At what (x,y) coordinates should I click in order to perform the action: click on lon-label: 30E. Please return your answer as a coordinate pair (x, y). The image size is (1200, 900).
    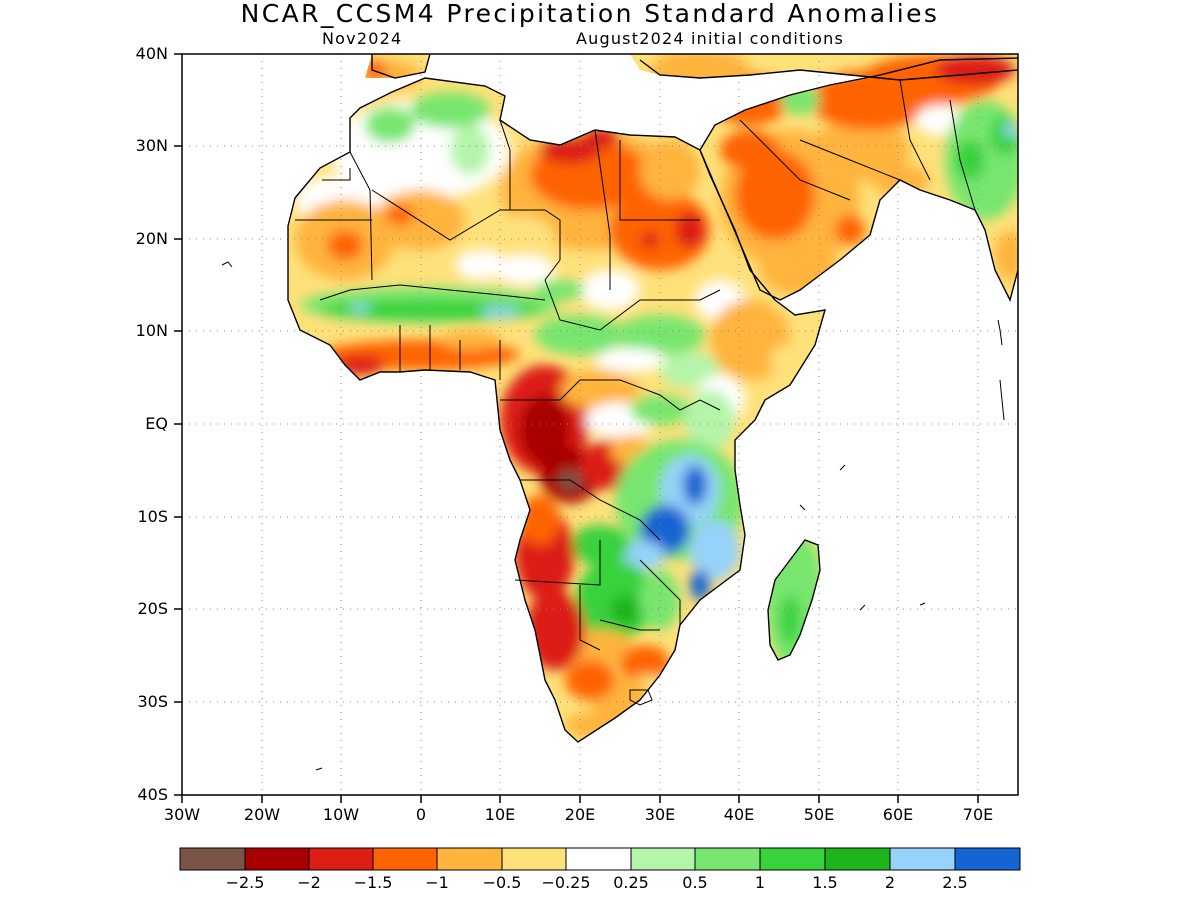
    Looking at the image, I should click on (660, 814).